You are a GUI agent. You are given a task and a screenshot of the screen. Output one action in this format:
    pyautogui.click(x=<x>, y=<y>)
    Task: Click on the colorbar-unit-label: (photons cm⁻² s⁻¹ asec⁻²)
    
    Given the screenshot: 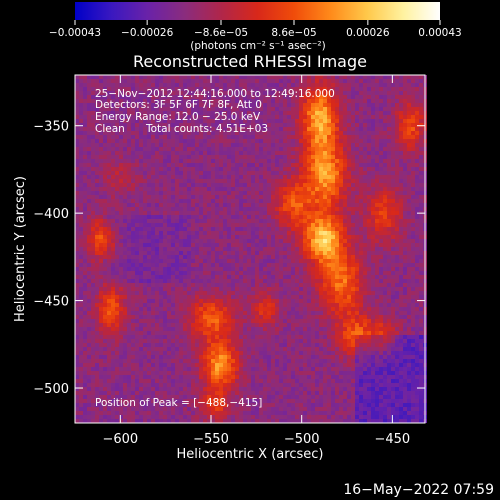 What is the action you would take?
    pyautogui.click(x=257, y=46)
    